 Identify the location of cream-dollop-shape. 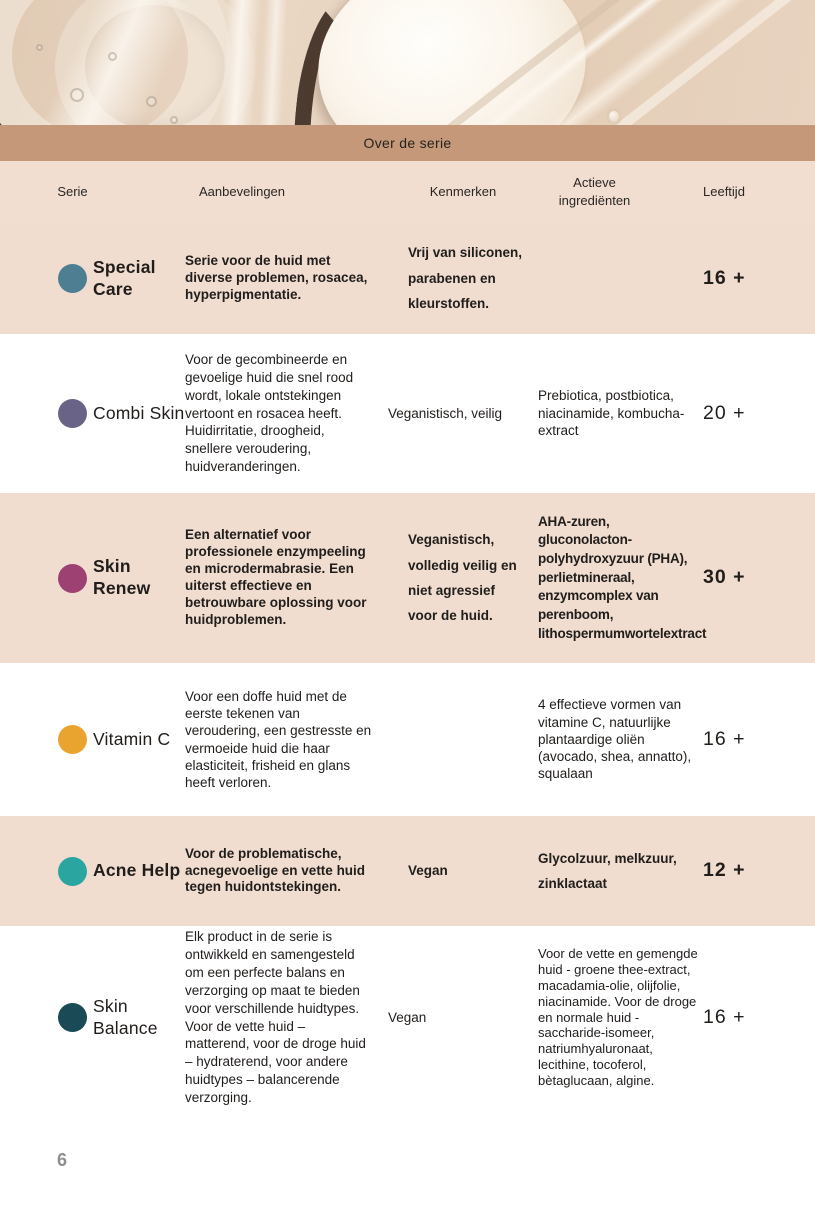
(452, 62).